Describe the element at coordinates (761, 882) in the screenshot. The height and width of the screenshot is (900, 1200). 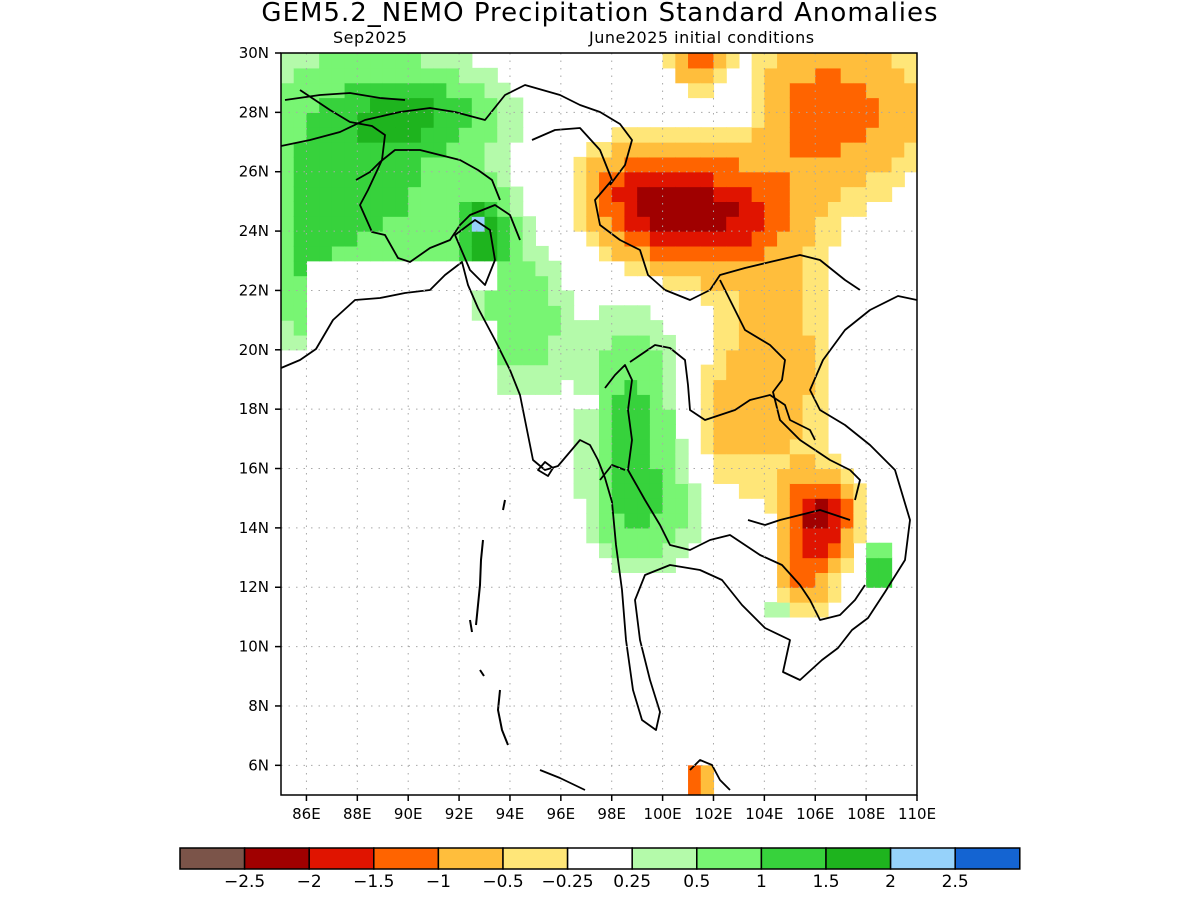
I see `legend-label: 1` at that location.